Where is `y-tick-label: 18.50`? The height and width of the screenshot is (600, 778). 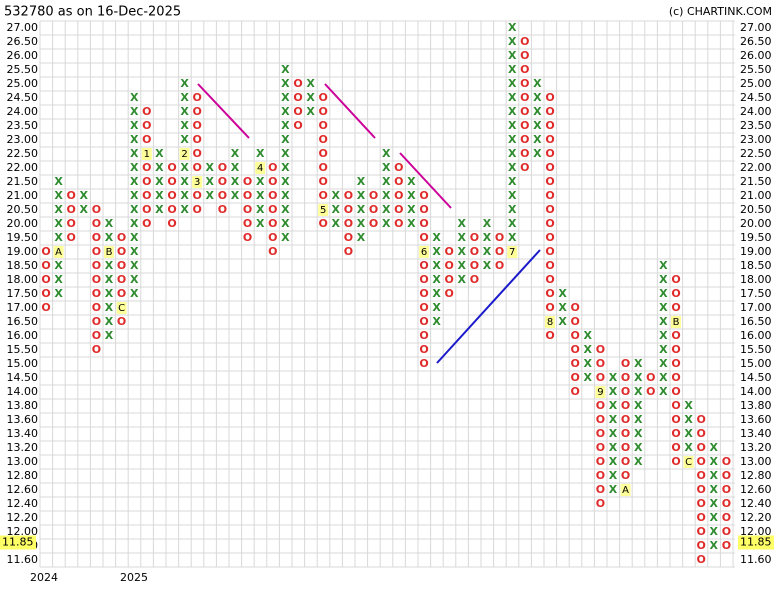 y-tick-label: 18.50 is located at coordinates (756, 265).